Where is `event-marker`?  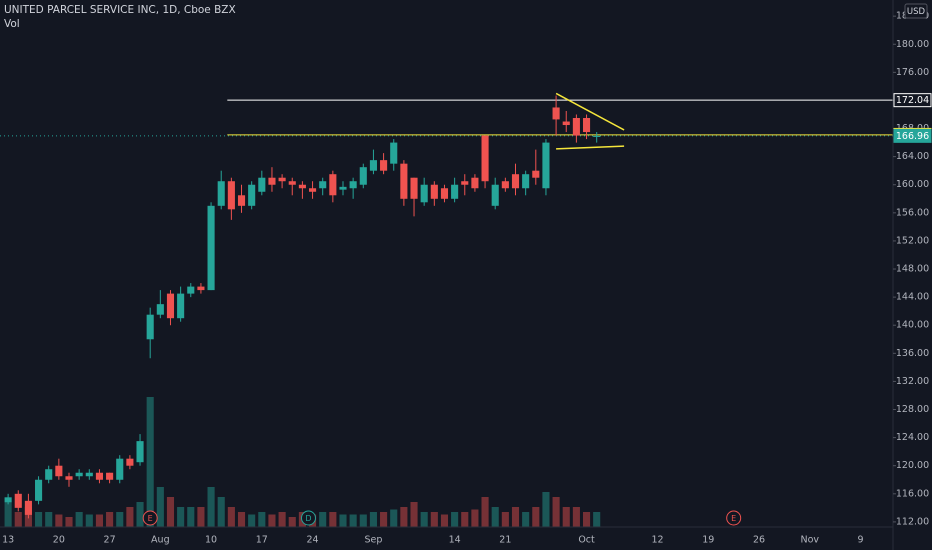
event-marker is located at coordinates (734, 518).